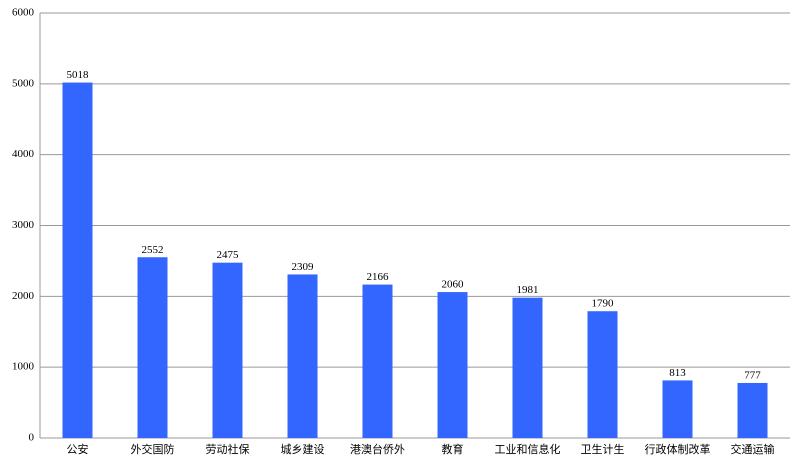  I want to click on x-tick-label: 教育, so click(453, 449).